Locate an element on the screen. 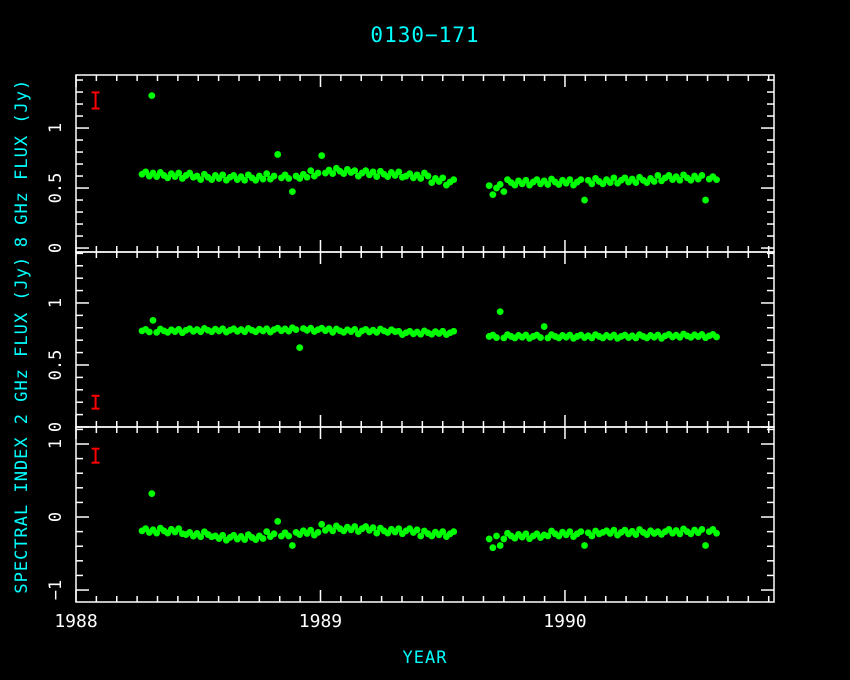 The image size is (850, 680). data-points-2ghz-flux is located at coordinates (429, 330).